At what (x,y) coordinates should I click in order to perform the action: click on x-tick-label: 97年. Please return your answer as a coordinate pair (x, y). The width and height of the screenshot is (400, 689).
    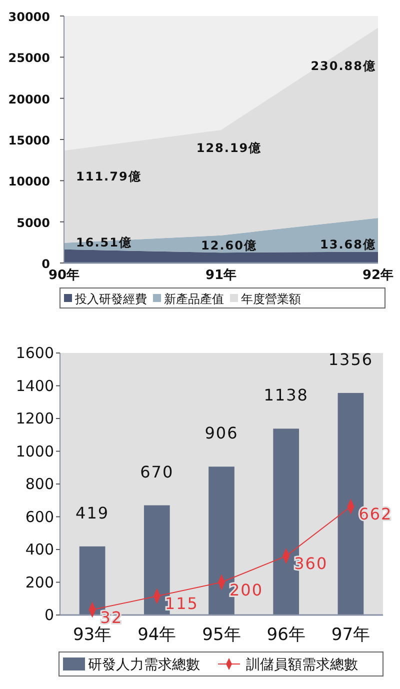
    Looking at the image, I should click on (350, 635).